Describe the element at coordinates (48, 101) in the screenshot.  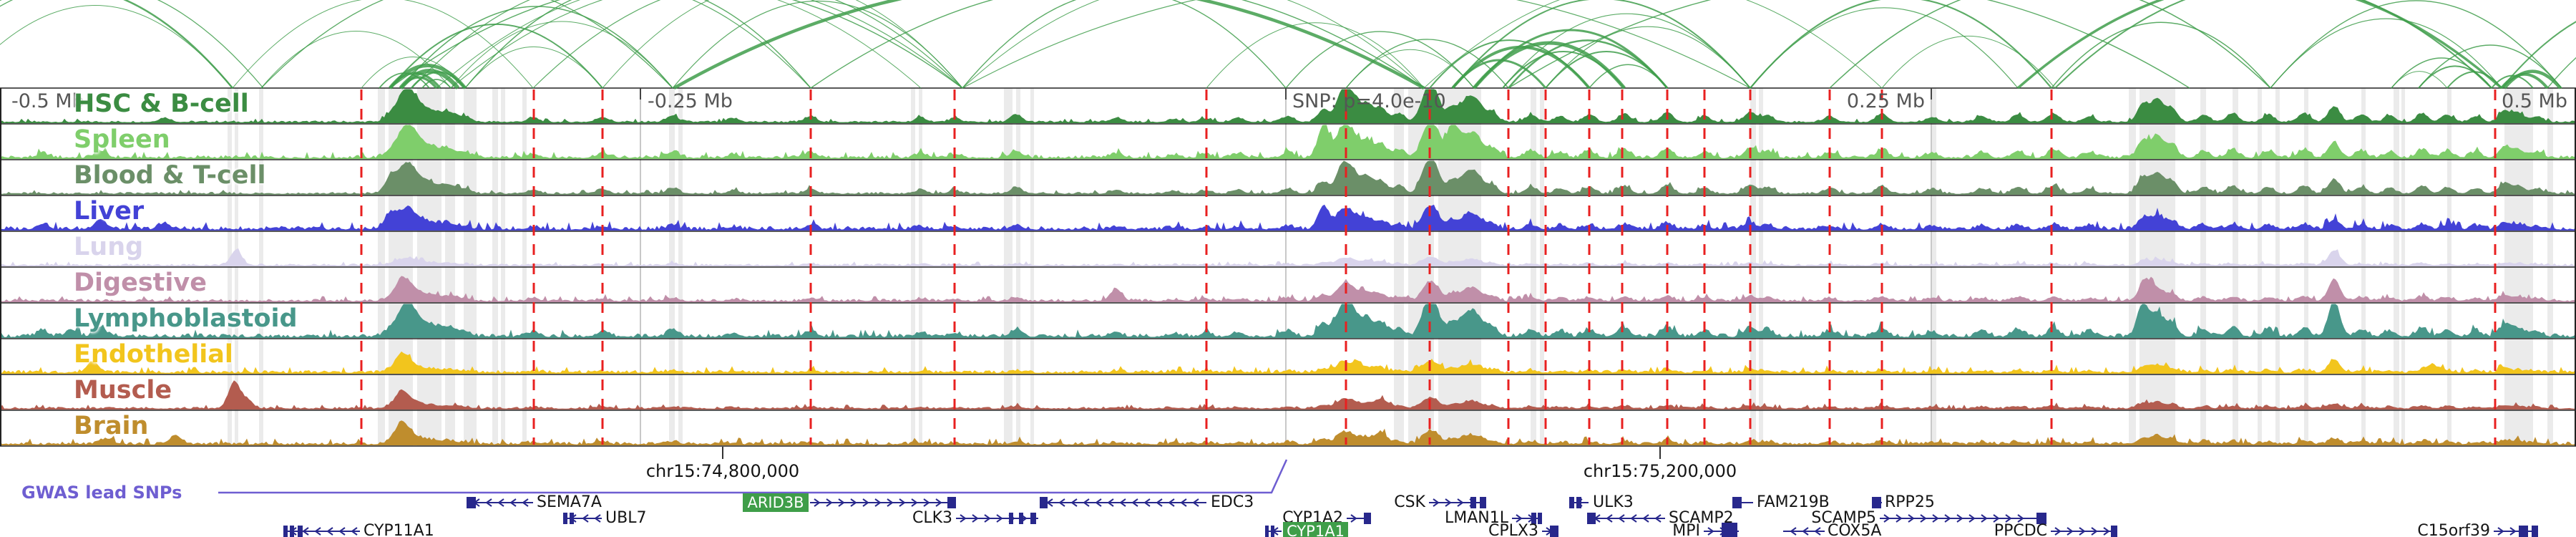
I see `axis-label-minus-05mb: -0.5 Mb` at that location.